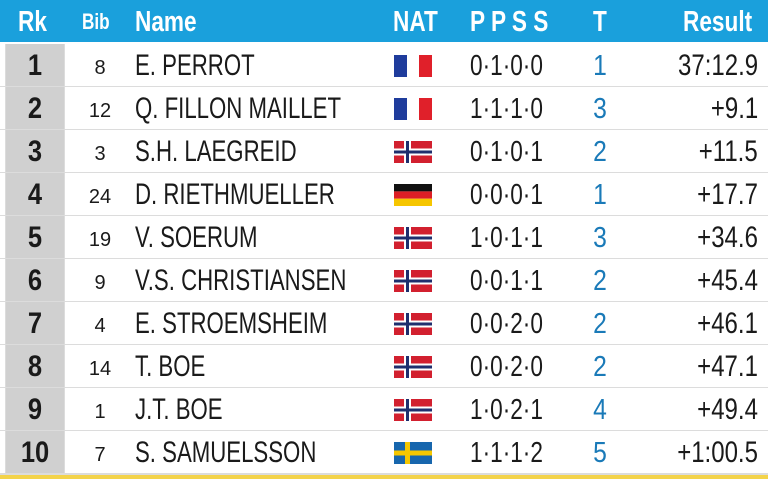  I want to click on result-cell: +17.7, so click(727, 194).